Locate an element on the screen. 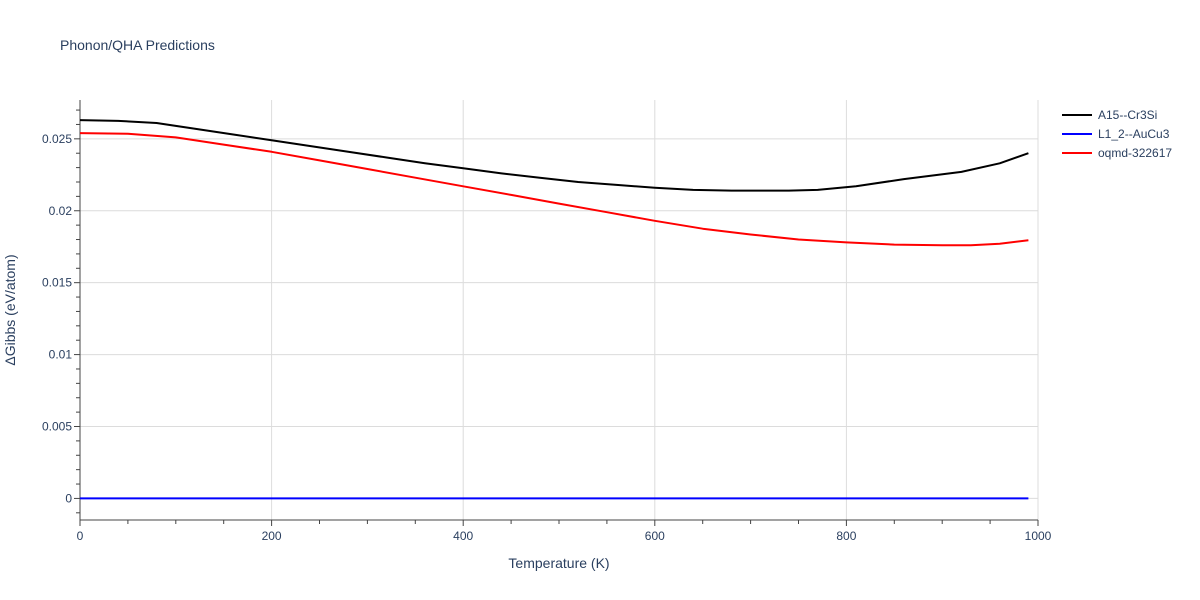 Image resolution: width=1200 pixels, height=600 pixels. x-tick-label: 400 is located at coordinates (463, 536).